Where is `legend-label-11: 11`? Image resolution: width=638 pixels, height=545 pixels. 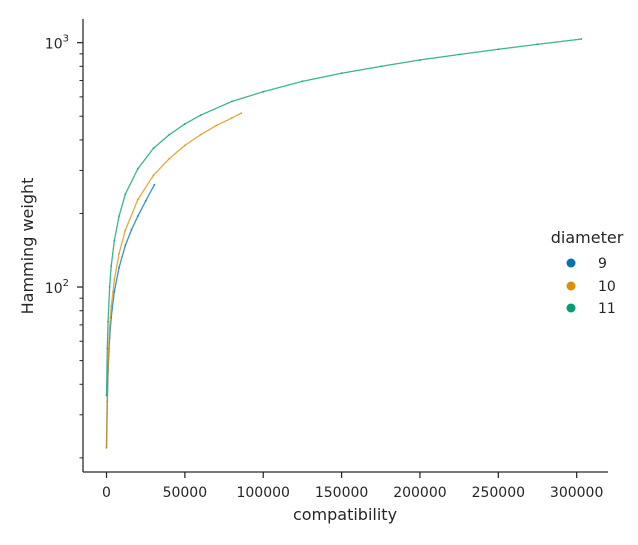
legend-label-11: 11 is located at coordinates (607, 309).